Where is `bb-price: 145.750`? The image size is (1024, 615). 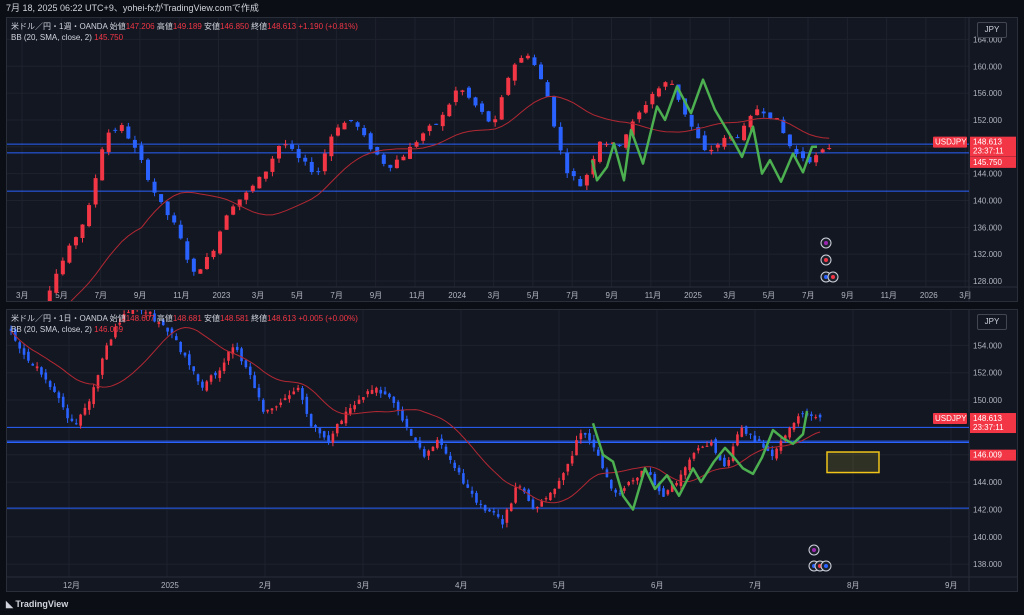 bb-price: 145.750 is located at coordinates (987, 162).